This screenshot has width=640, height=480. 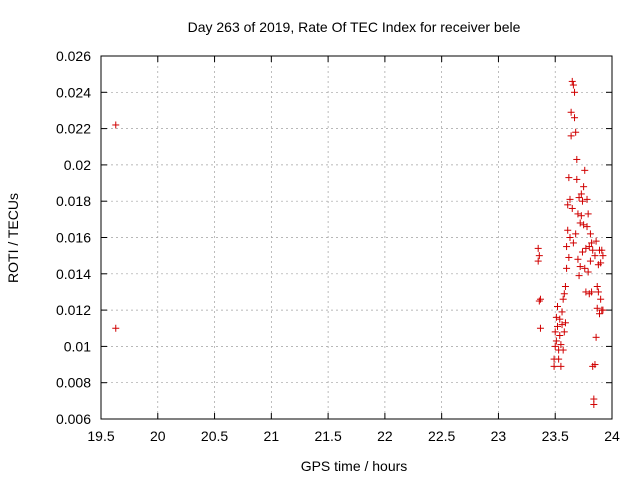 I want to click on x-tick-label: 22.5, so click(x=441, y=436).